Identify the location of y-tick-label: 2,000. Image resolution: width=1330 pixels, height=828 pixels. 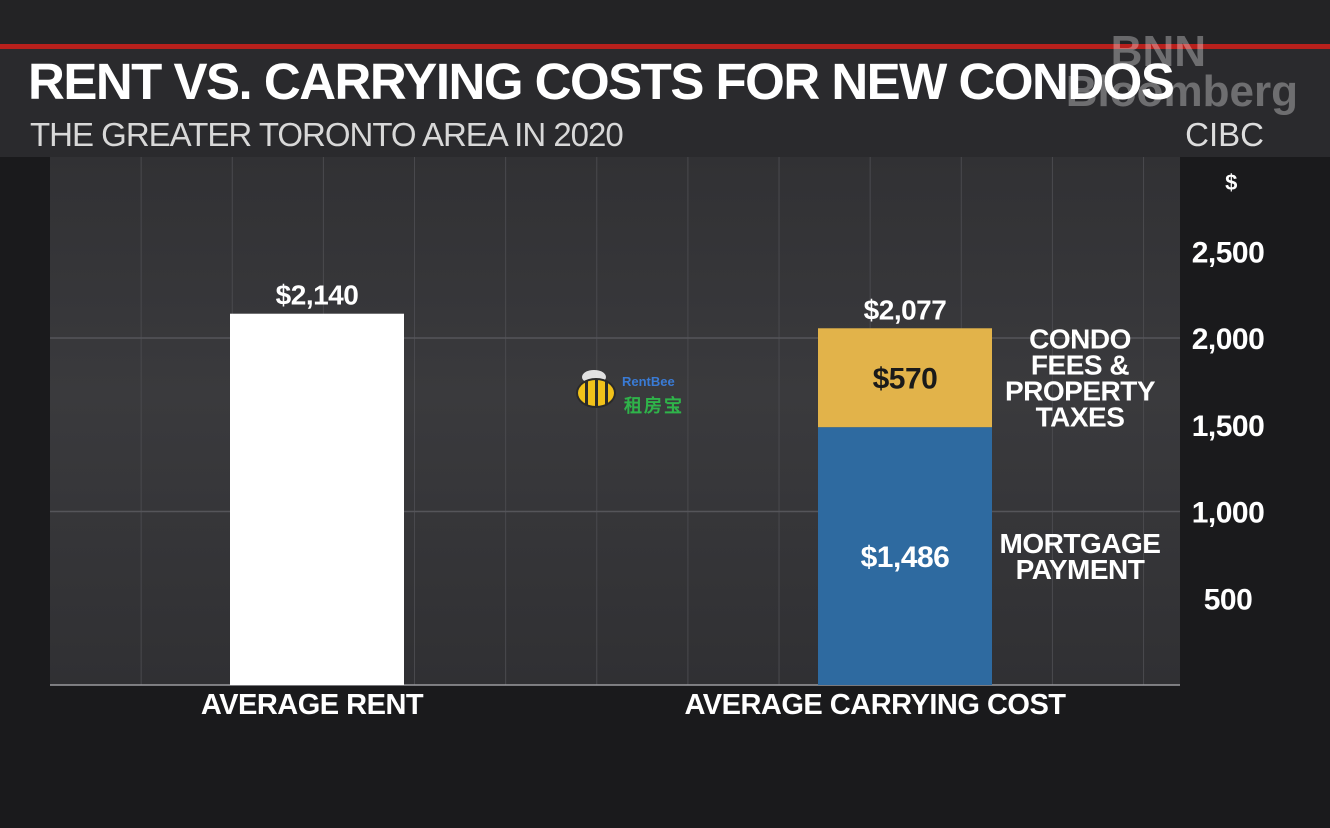
(1228, 339).